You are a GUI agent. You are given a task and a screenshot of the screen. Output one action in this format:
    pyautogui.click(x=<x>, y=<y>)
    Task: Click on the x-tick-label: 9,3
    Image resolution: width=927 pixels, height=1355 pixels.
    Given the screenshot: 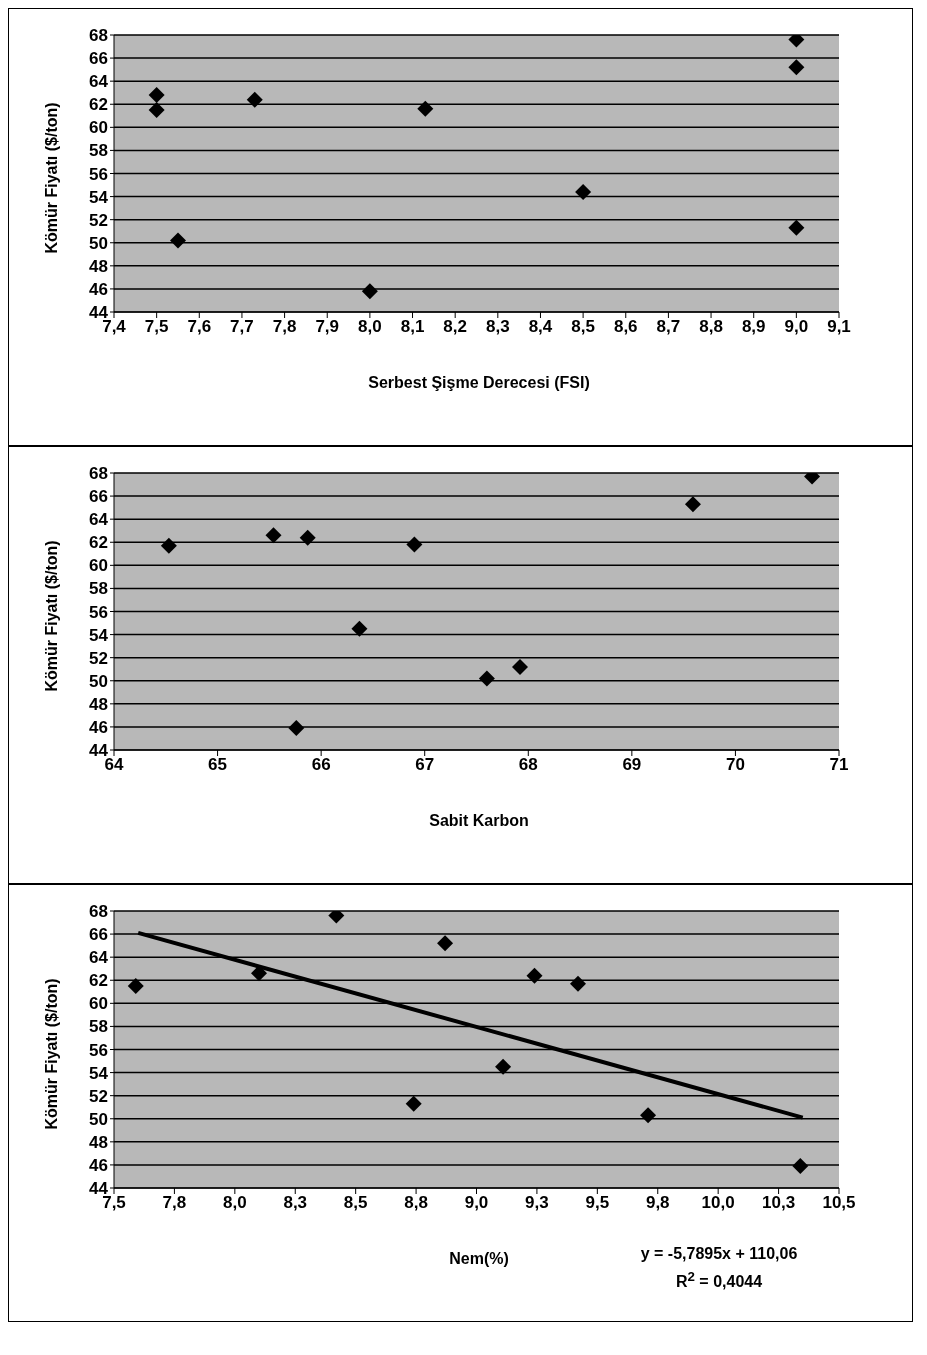 What is the action you would take?
    pyautogui.click(x=537, y=1203)
    